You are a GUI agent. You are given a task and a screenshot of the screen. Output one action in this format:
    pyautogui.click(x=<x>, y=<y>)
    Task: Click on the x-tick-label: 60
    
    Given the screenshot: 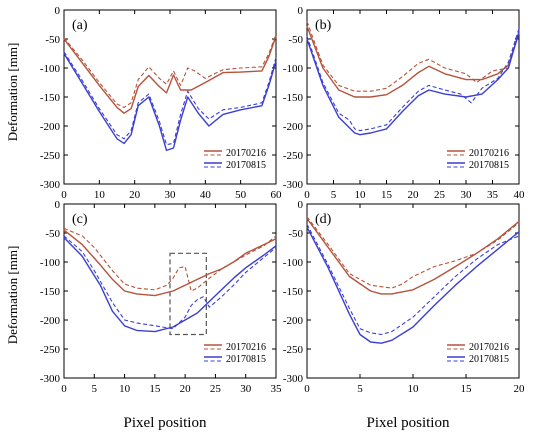 What is the action you would take?
    pyautogui.click(x=277, y=195)
    